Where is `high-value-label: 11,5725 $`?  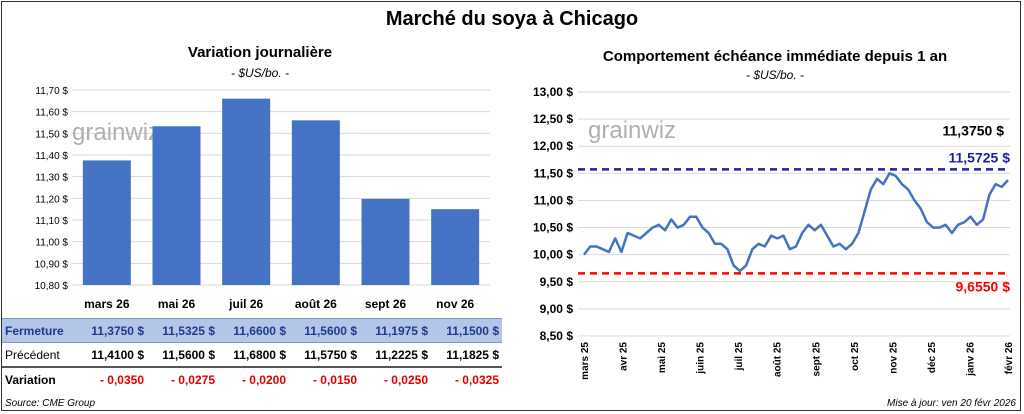 high-value-label: 11,5725 $ is located at coordinates (979, 157).